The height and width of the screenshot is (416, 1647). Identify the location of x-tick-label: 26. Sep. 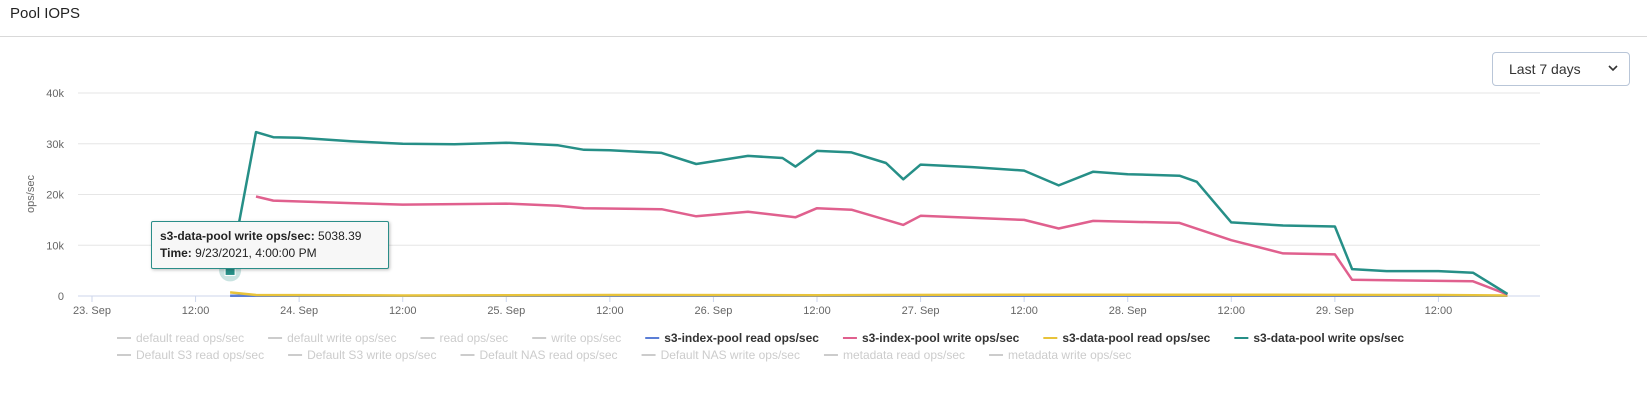
(713, 311).